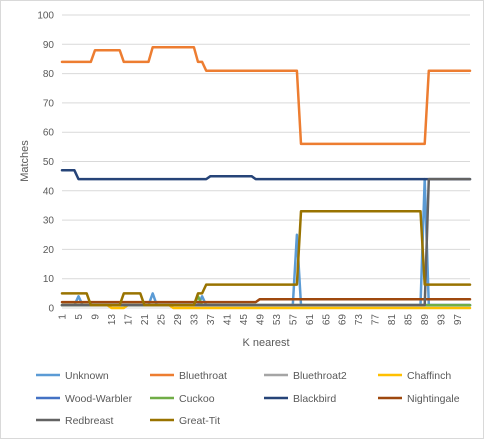 The height and width of the screenshot is (439, 484). I want to click on y-tick-label: 30, so click(49, 221).